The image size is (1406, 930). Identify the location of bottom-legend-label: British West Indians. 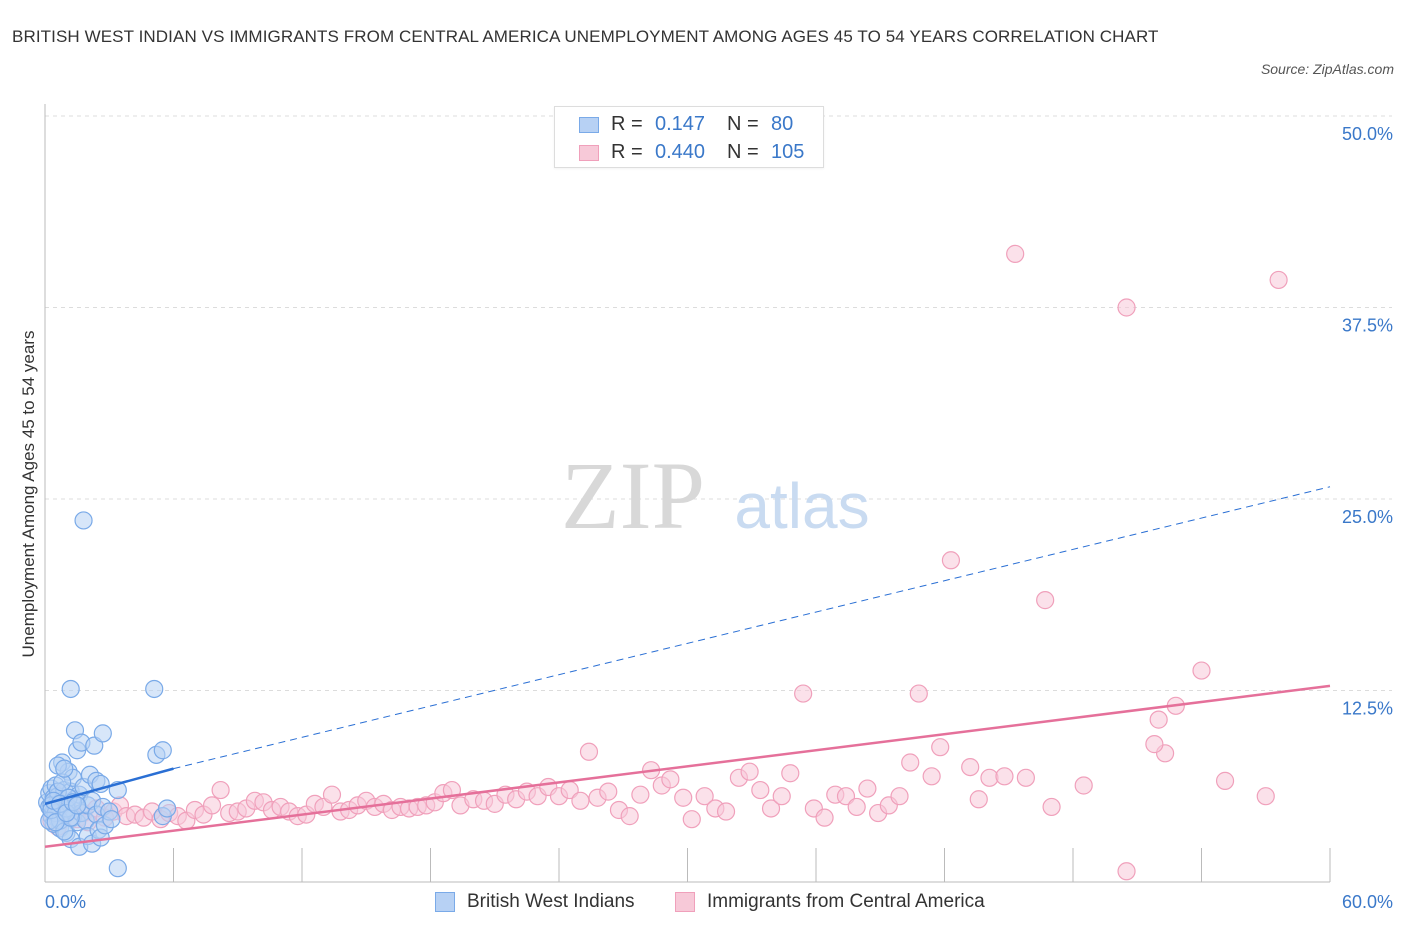
(551, 901).